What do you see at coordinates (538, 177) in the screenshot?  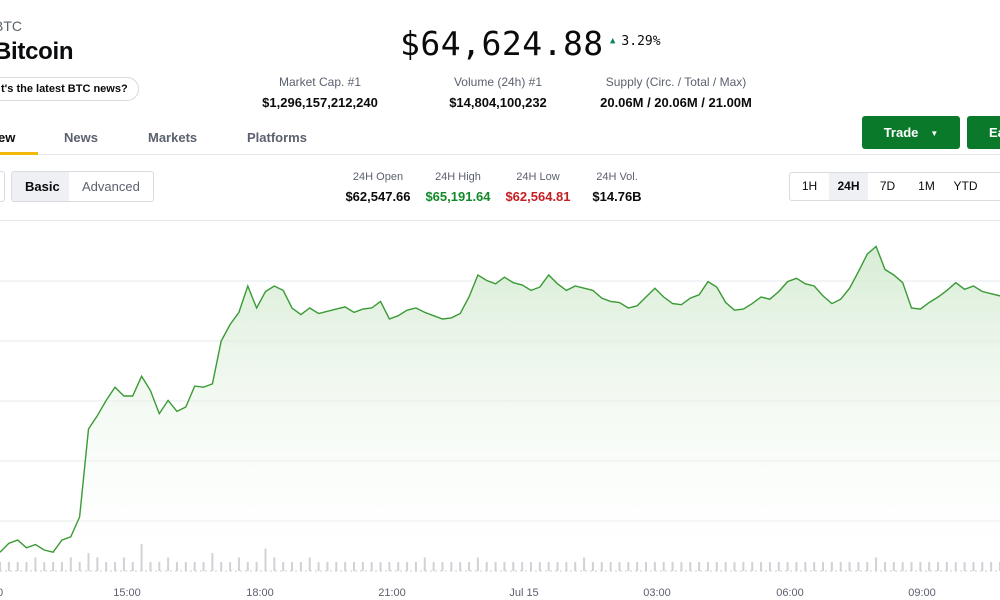 I see `ohlc-label: 24H Low` at bounding box center [538, 177].